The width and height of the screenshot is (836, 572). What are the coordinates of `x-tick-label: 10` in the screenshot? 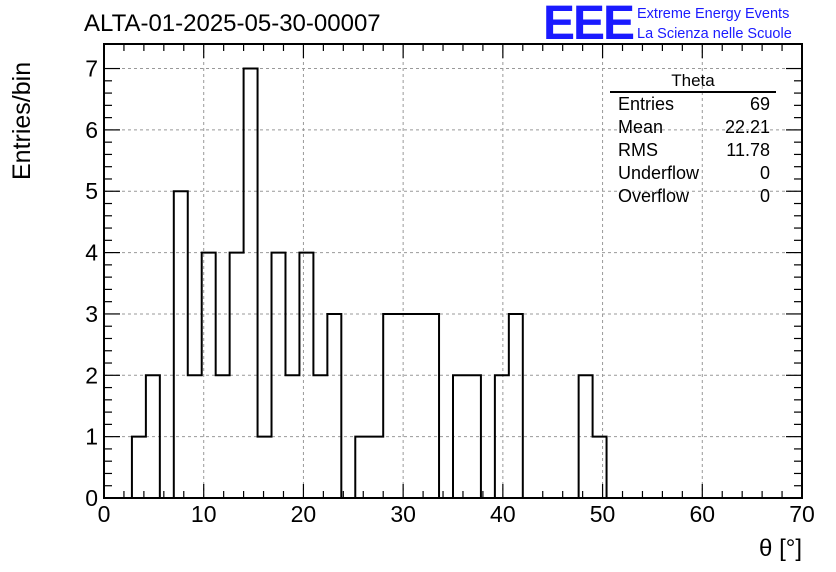 It's located at (204, 514).